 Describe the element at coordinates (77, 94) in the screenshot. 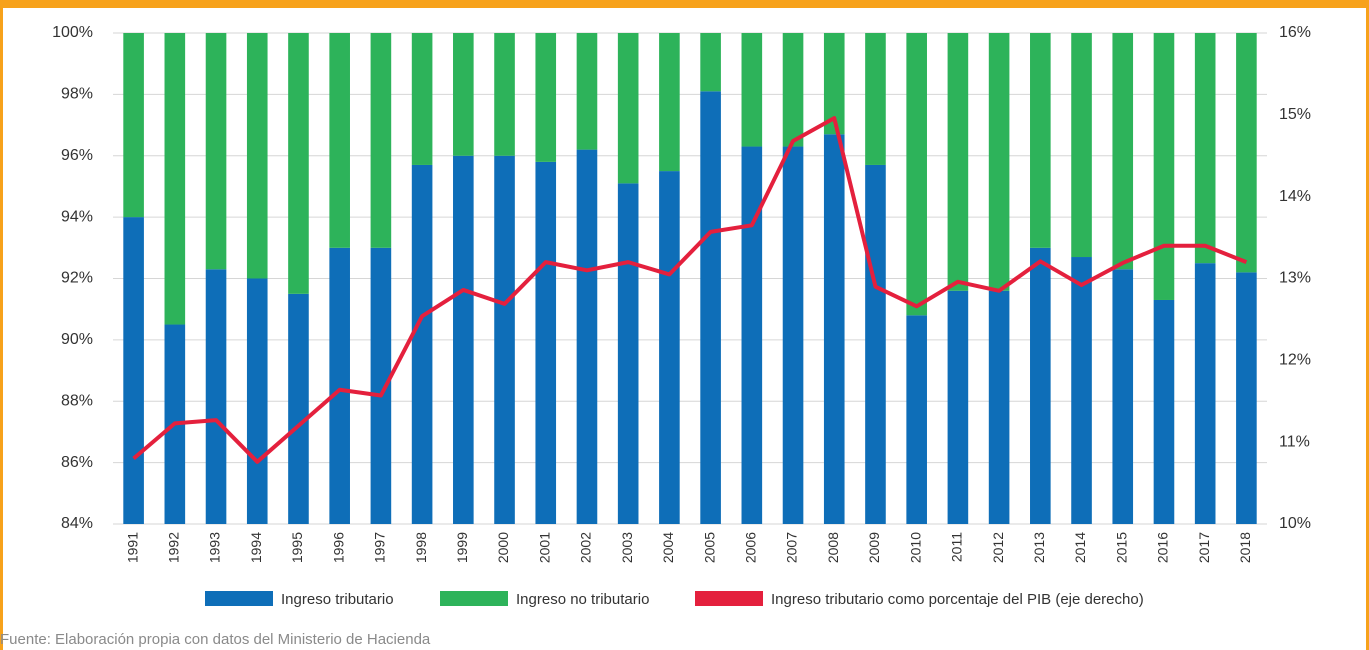

I see `y-tick-label: 98%` at that location.